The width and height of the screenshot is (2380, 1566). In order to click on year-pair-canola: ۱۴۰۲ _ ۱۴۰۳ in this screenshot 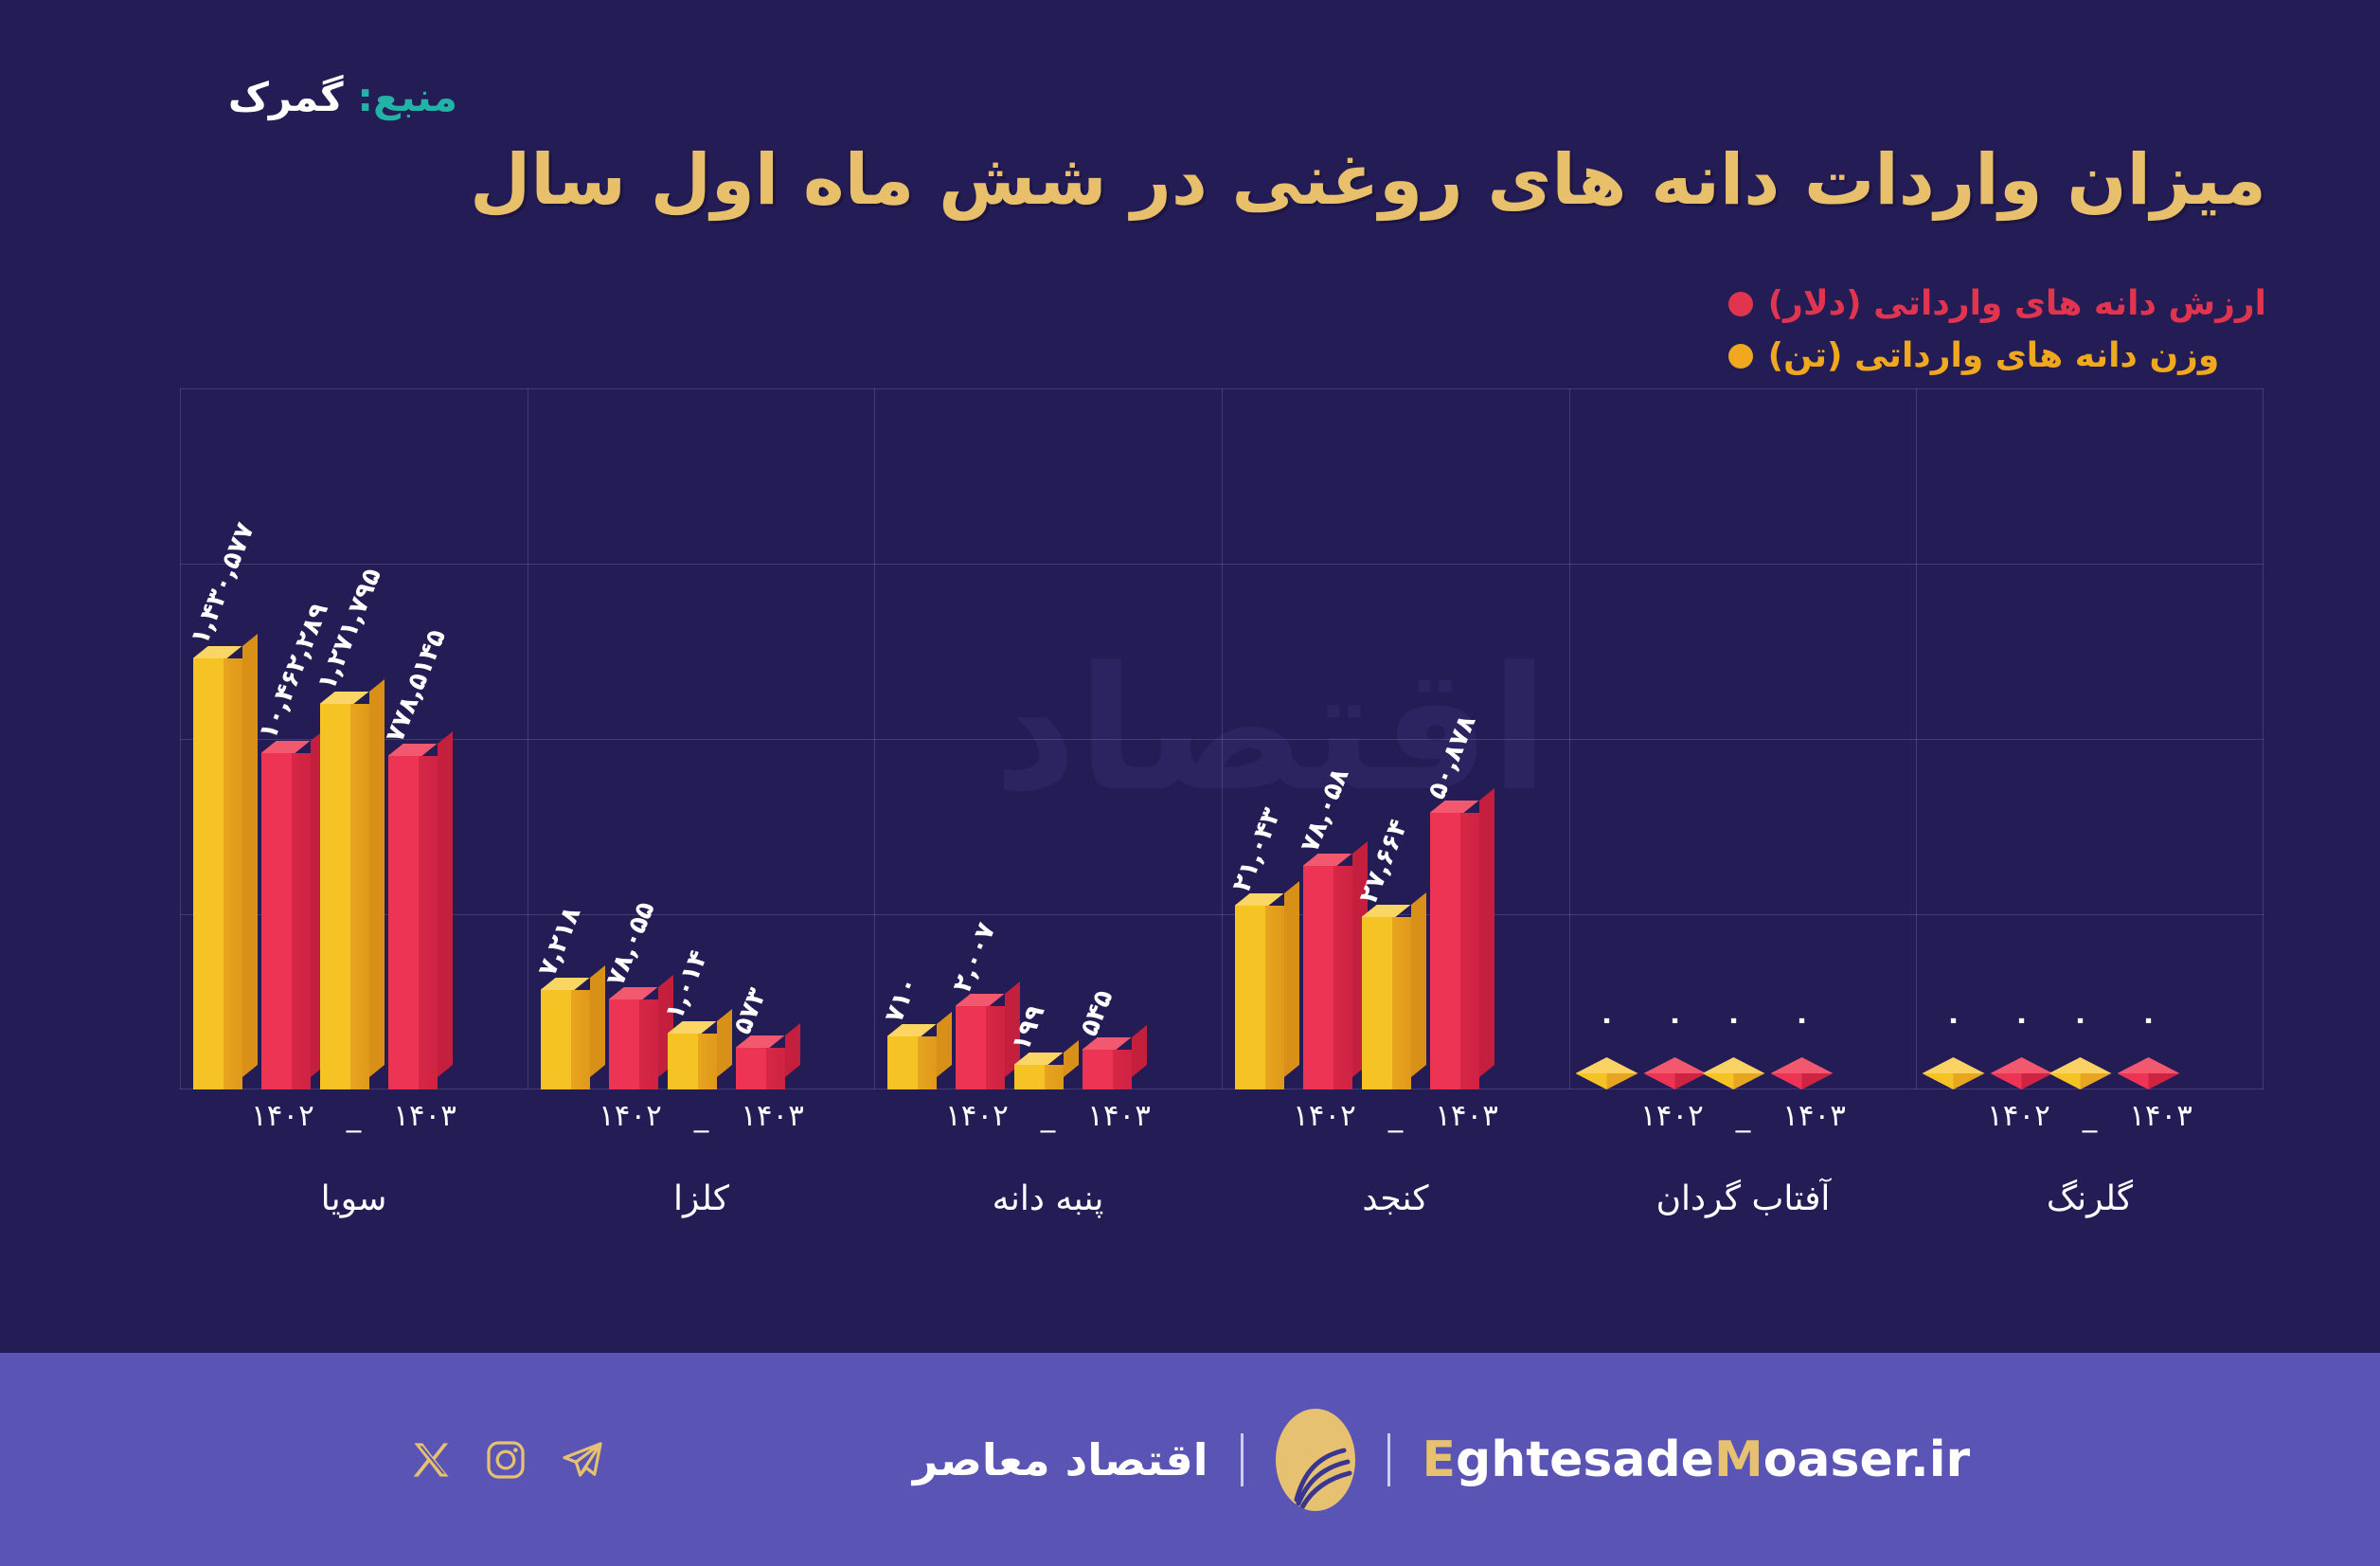, I will do `click(702, 1116)`.